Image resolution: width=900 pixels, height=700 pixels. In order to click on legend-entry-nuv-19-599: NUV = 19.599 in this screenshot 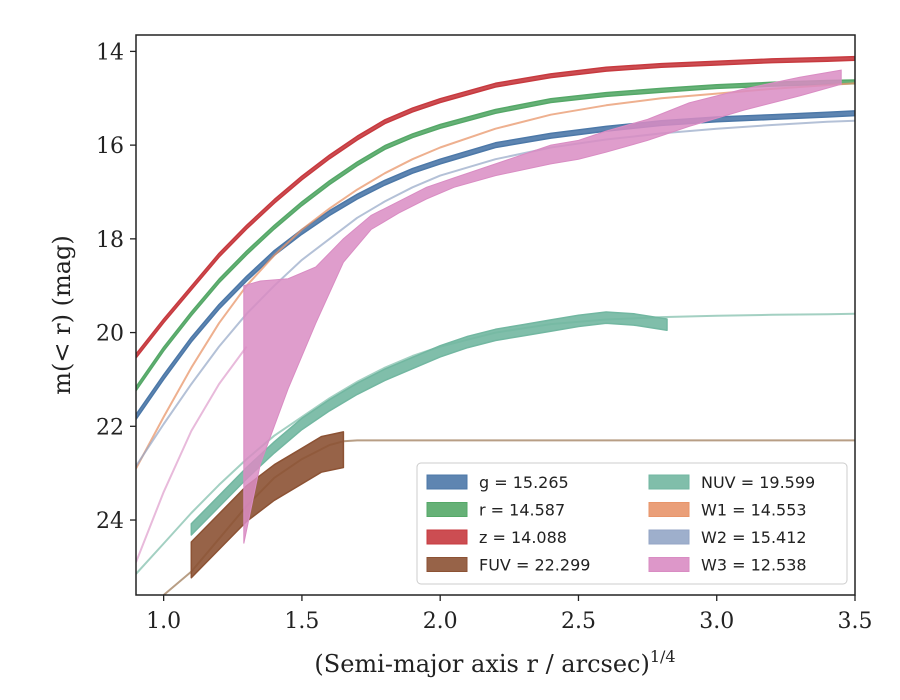, I will do `click(758, 482)`.